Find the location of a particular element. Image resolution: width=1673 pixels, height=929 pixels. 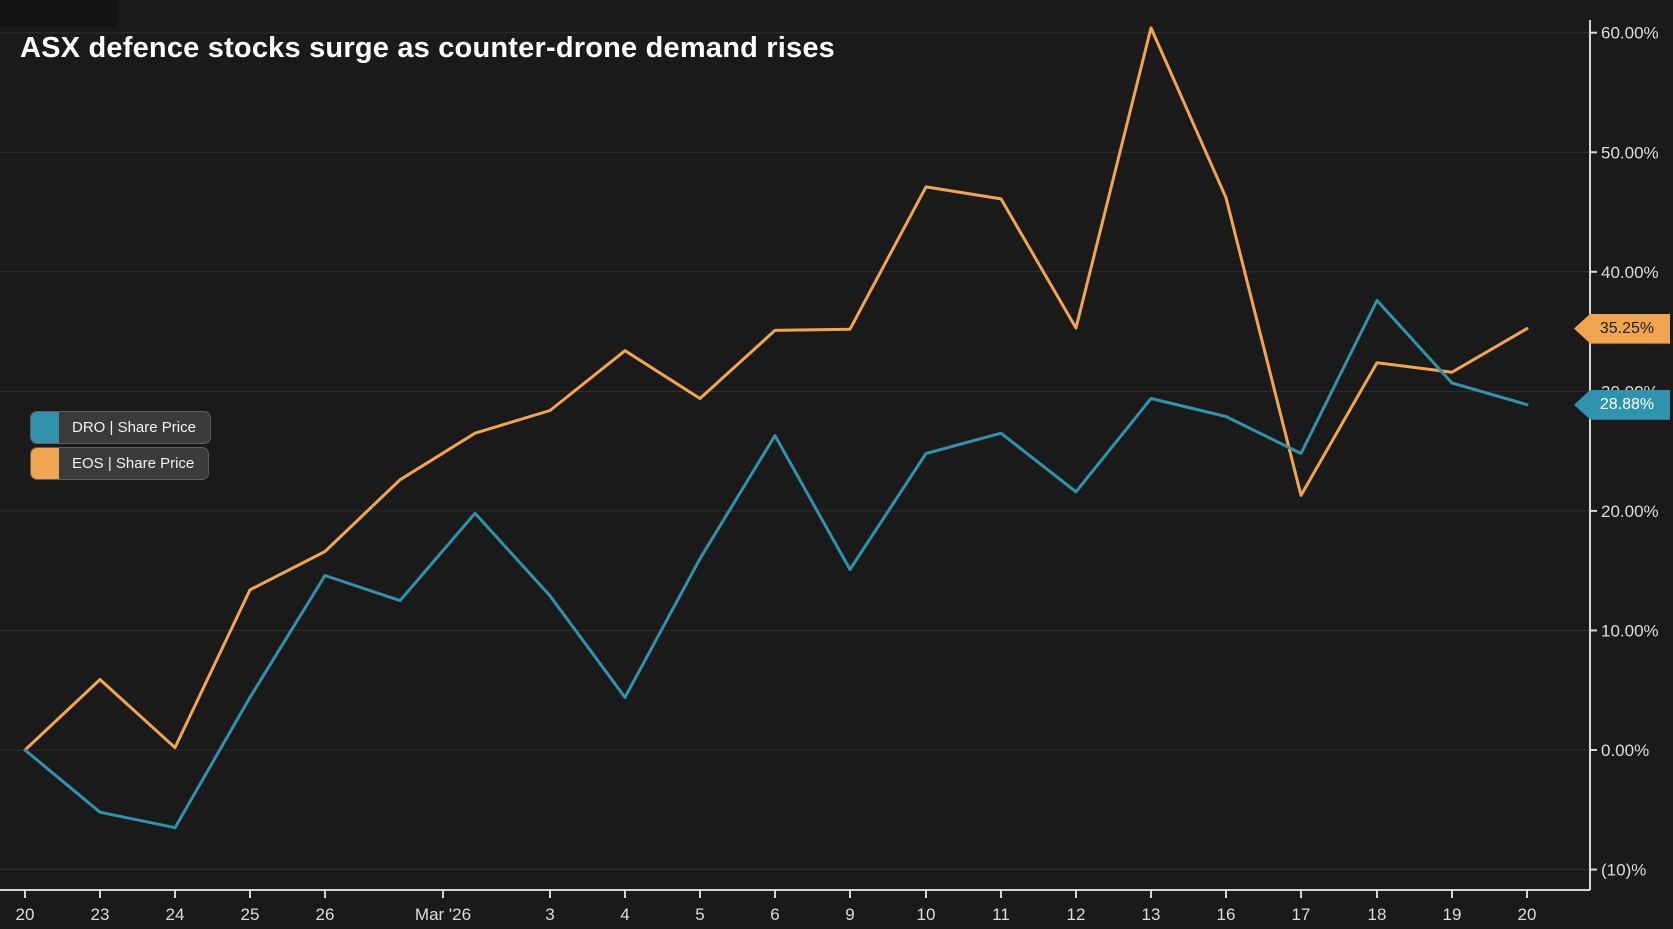

eos-color-swatch is located at coordinates (45, 463).